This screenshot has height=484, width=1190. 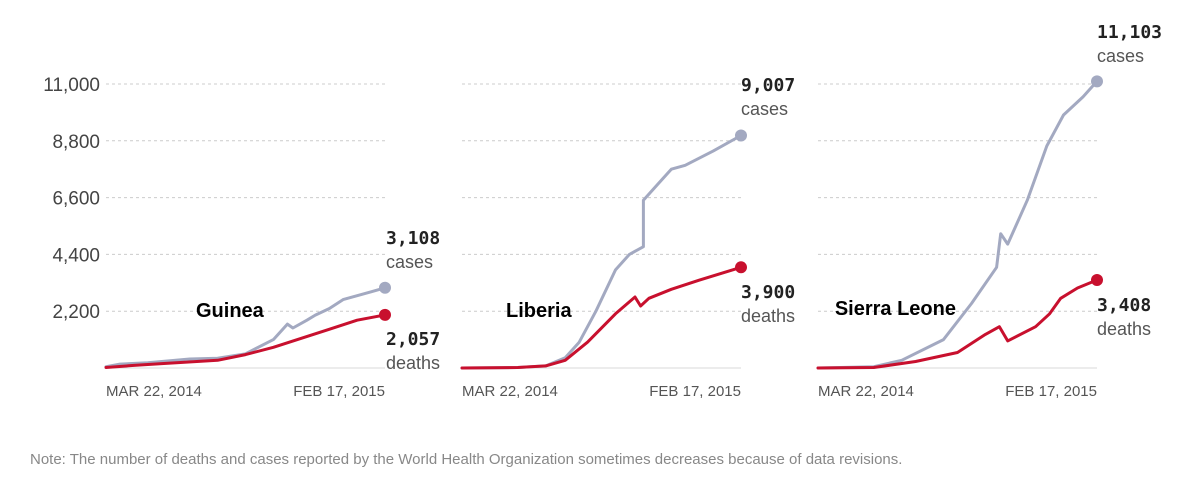 What do you see at coordinates (768, 292) in the screenshot?
I see `end-value-deaths: 3,900` at bounding box center [768, 292].